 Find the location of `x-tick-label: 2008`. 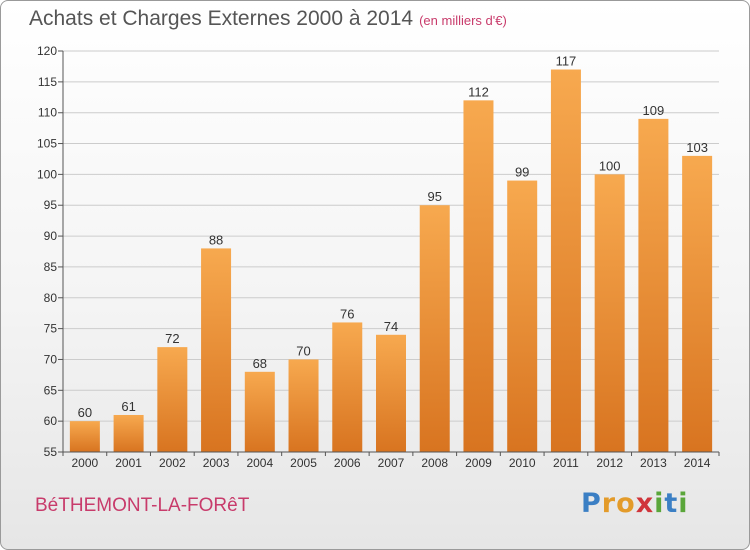

x-tick-label: 2008 is located at coordinates (434, 463).